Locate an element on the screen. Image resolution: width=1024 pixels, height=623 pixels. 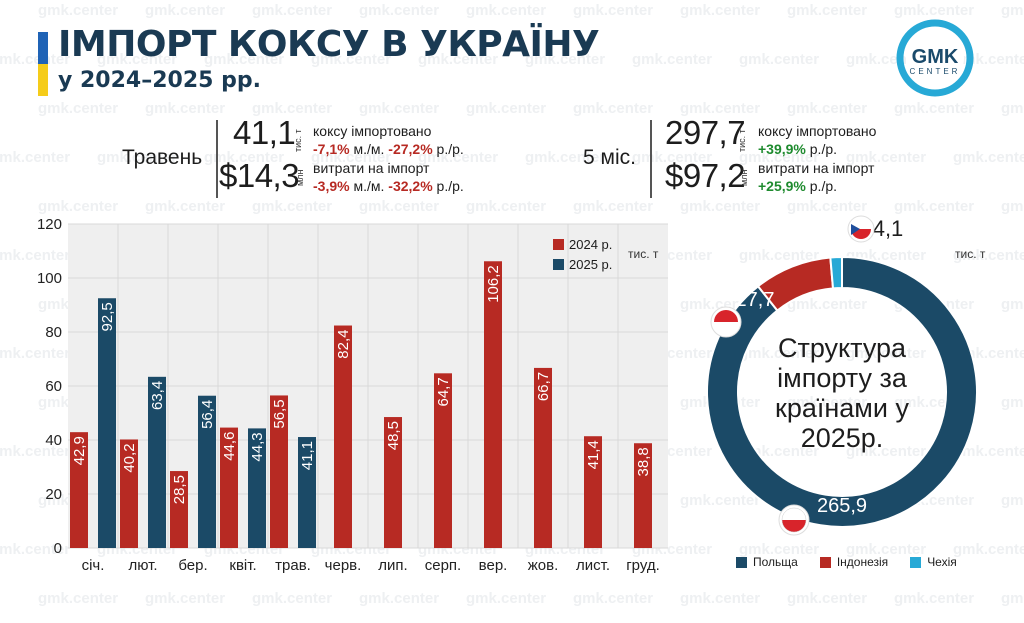
may-cost: $14,3 is located at coordinates (259, 175).